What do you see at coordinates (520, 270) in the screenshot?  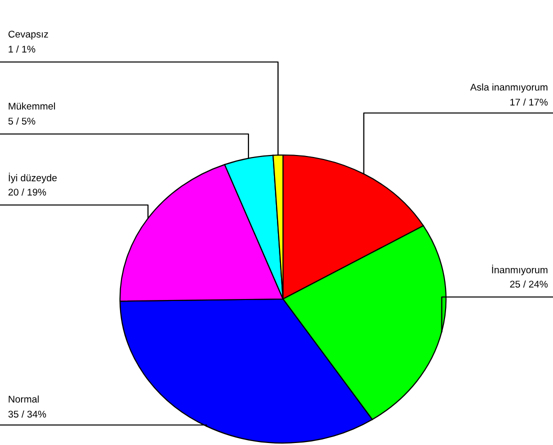 I see `slice-label: İnanmıyorum` at bounding box center [520, 270].